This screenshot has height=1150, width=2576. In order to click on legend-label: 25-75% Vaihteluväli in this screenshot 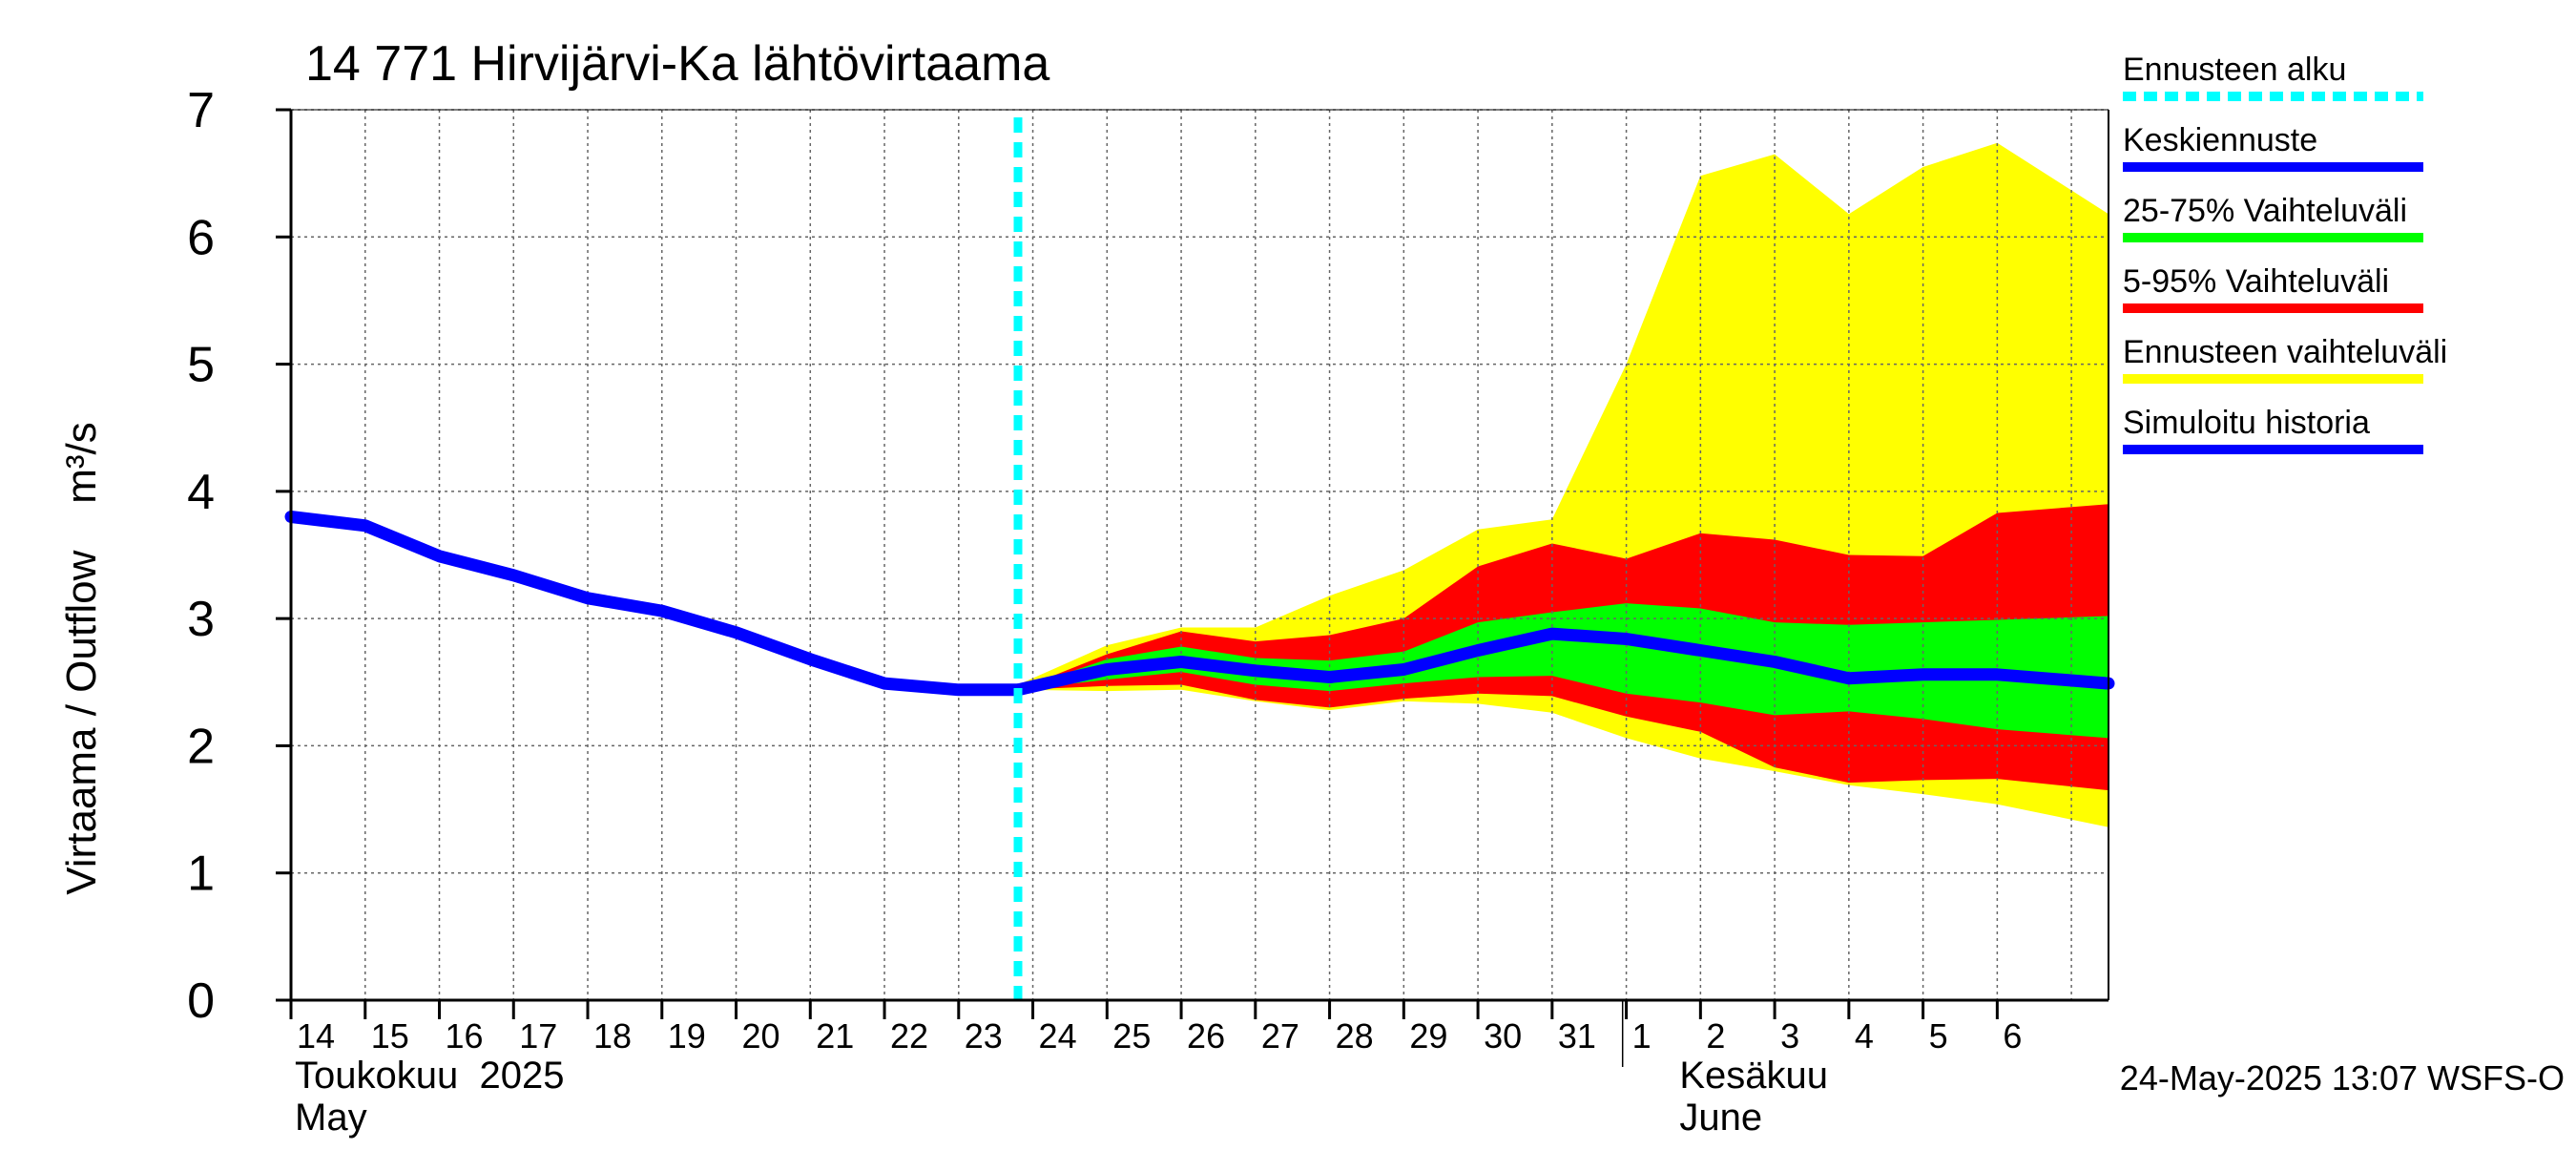, I will do `click(2265, 211)`.